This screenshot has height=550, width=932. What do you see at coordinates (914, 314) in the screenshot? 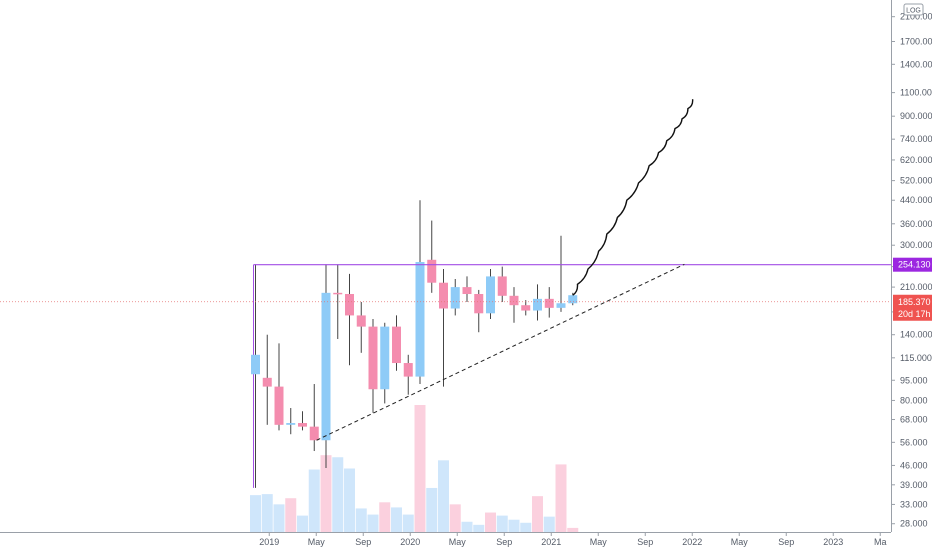
I see `bar-countdown-label: 20d 17h` at bounding box center [914, 314].